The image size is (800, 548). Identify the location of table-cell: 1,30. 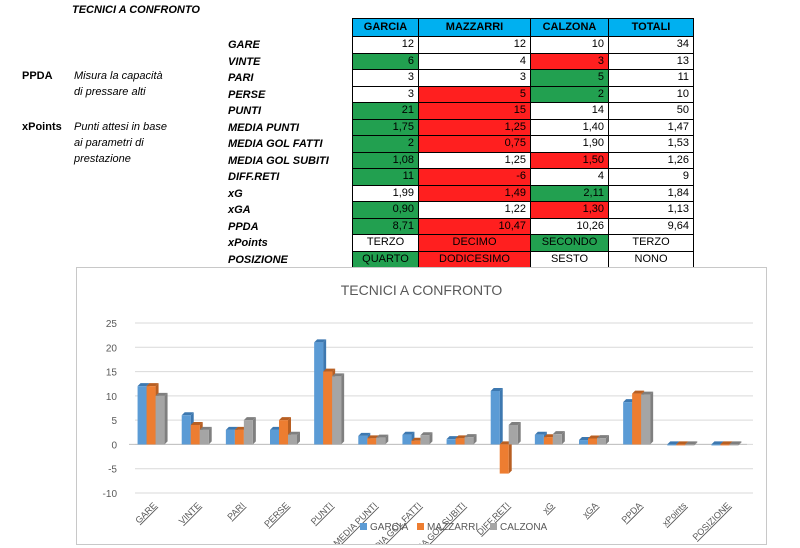
(569, 210).